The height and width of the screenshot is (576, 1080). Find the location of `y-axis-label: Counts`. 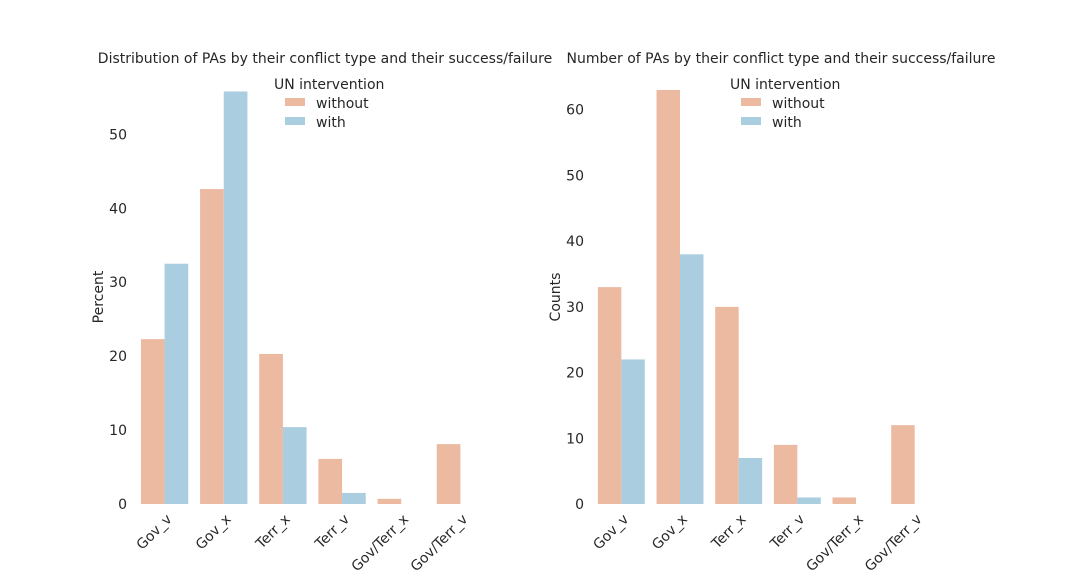

y-axis-label: Counts is located at coordinates (556, 297).